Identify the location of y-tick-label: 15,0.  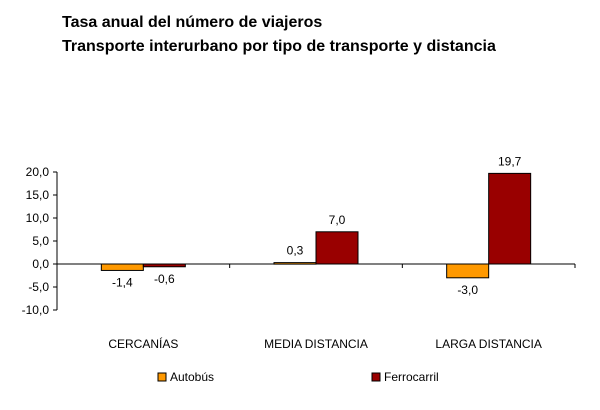
(38, 195).